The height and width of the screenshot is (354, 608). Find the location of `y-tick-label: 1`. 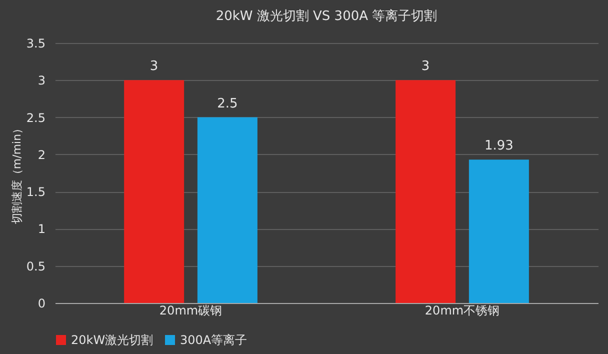

y-tick-label: 1 is located at coordinates (42, 229).